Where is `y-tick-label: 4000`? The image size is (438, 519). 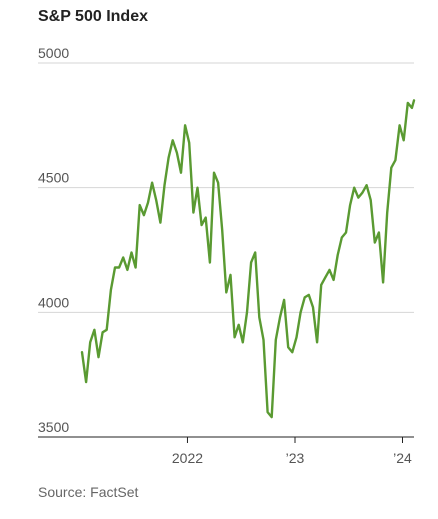 y-tick-label: 4000 is located at coordinates (53, 302).